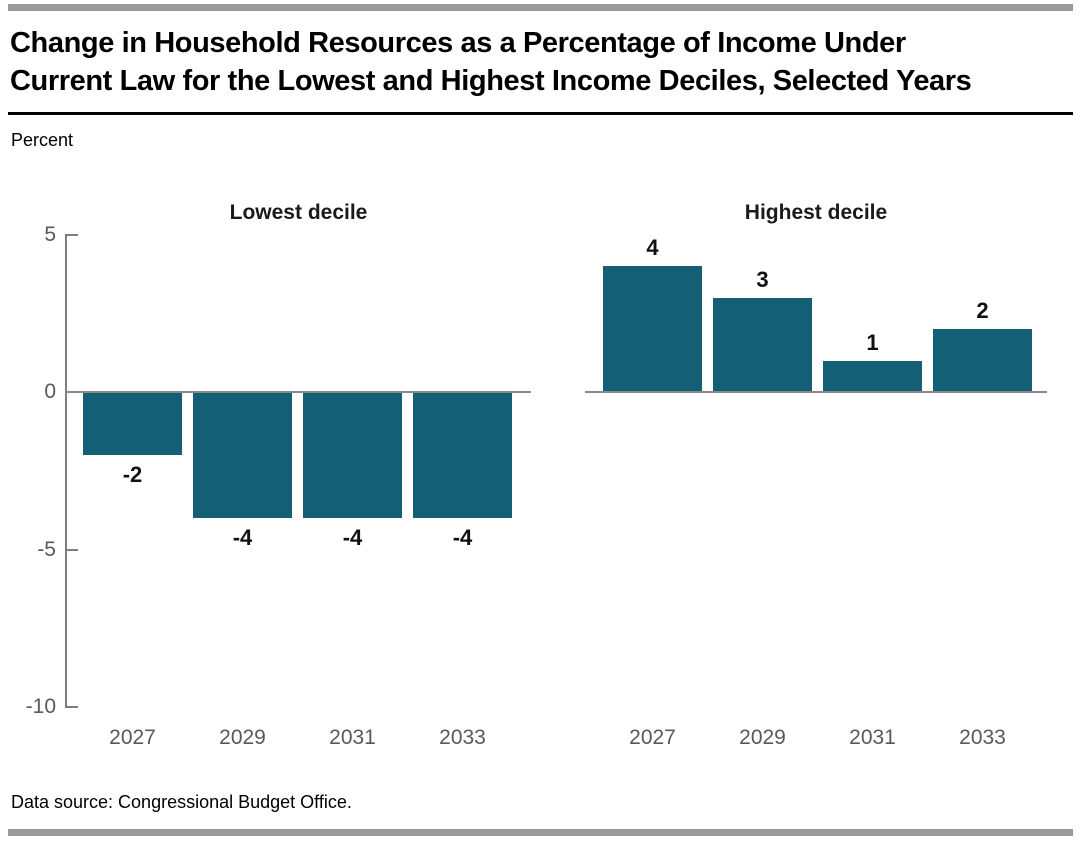  Describe the element at coordinates (982, 737) in the screenshot. I see `x-tick-label-highest-decile-2033: 2033` at that location.